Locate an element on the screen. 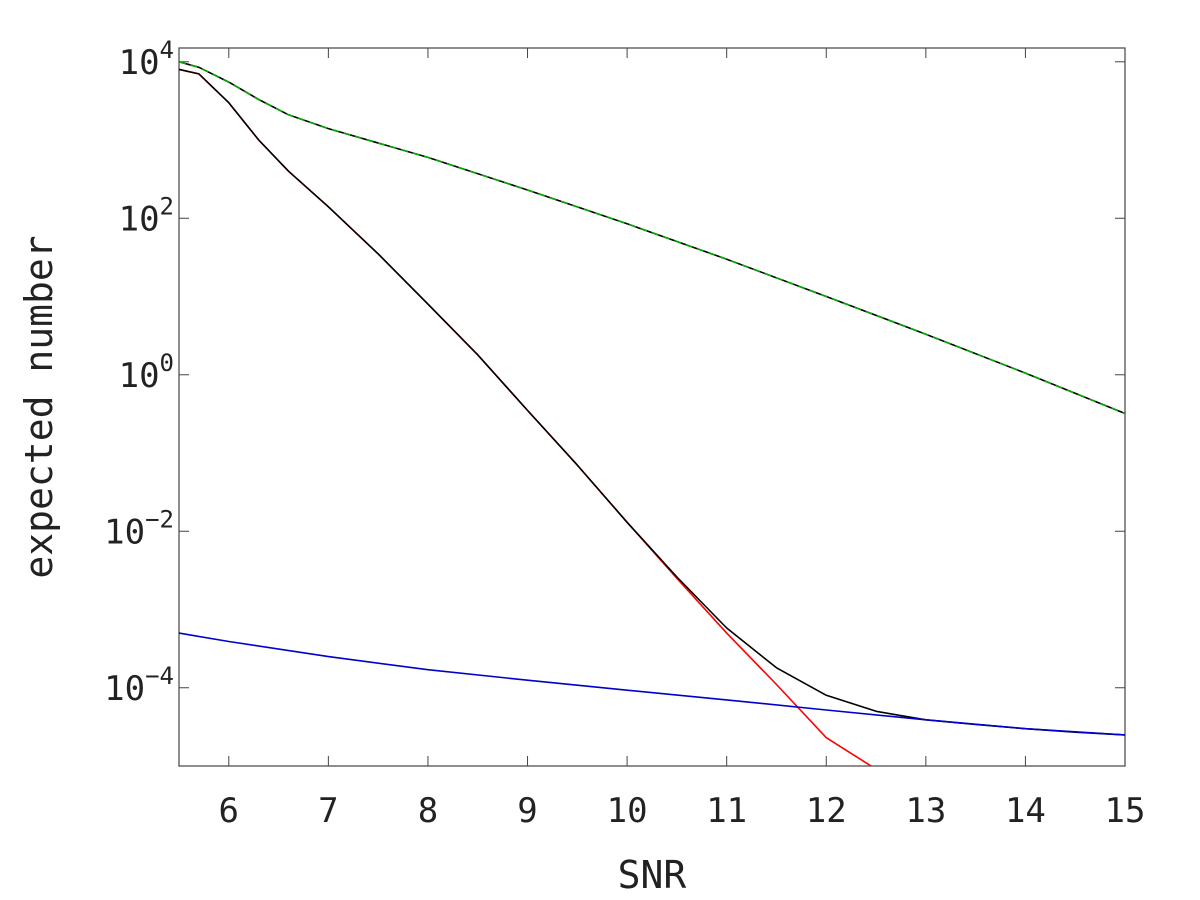 This screenshot has height=900, width=1200. x-tick-label: 7 is located at coordinates (328, 811).